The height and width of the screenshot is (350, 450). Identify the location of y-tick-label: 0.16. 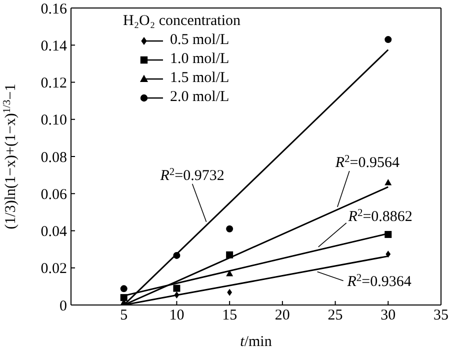
(54, 9).